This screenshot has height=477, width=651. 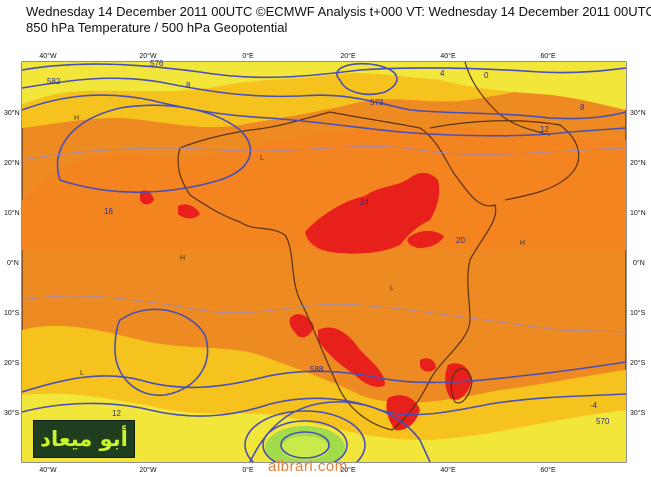 I want to click on lon-label-bottom: 60°E, so click(x=548, y=470).